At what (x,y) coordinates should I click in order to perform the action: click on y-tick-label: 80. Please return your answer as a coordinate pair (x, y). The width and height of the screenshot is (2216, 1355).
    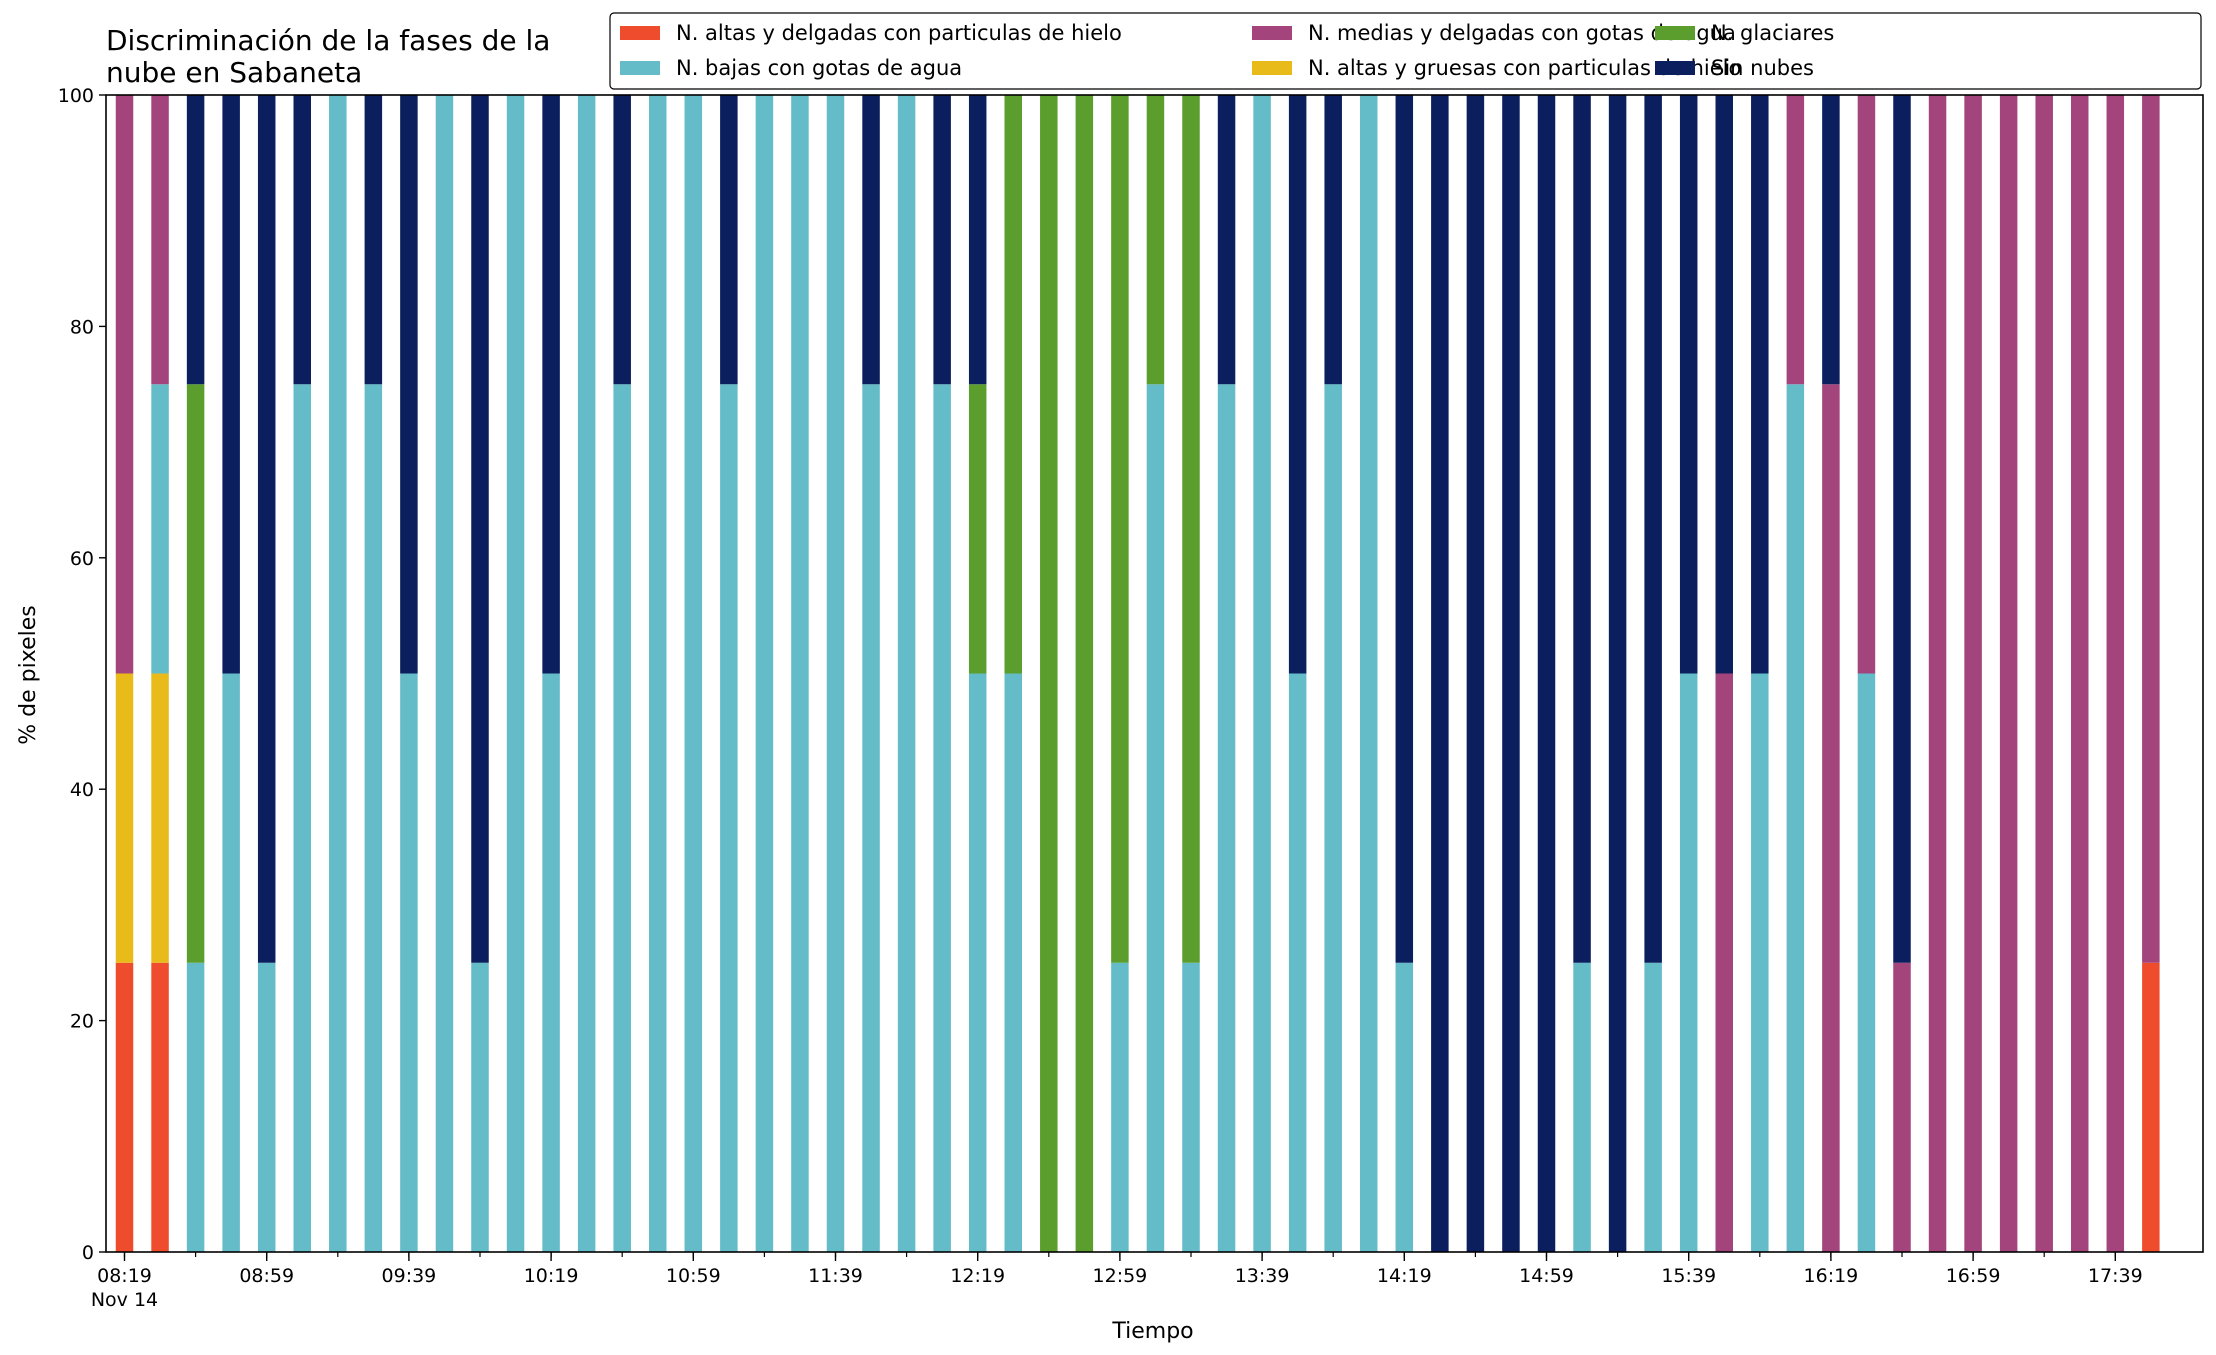
    Looking at the image, I should click on (82, 327).